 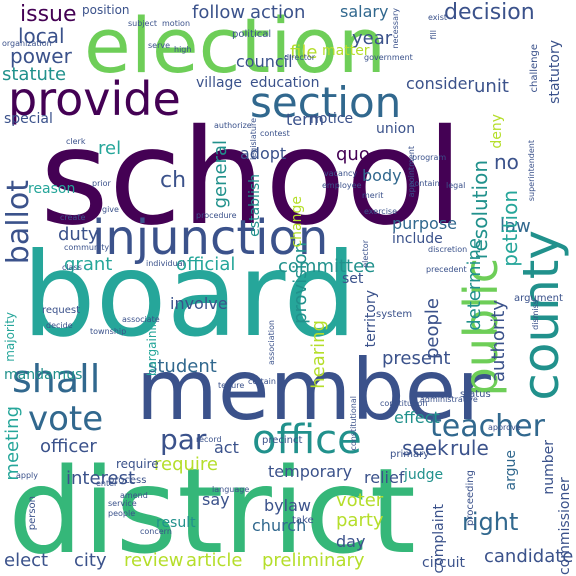 What do you see at coordinates (381, 211) in the screenshot?
I see `word-exercise: exercise` at bounding box center [381, 211].